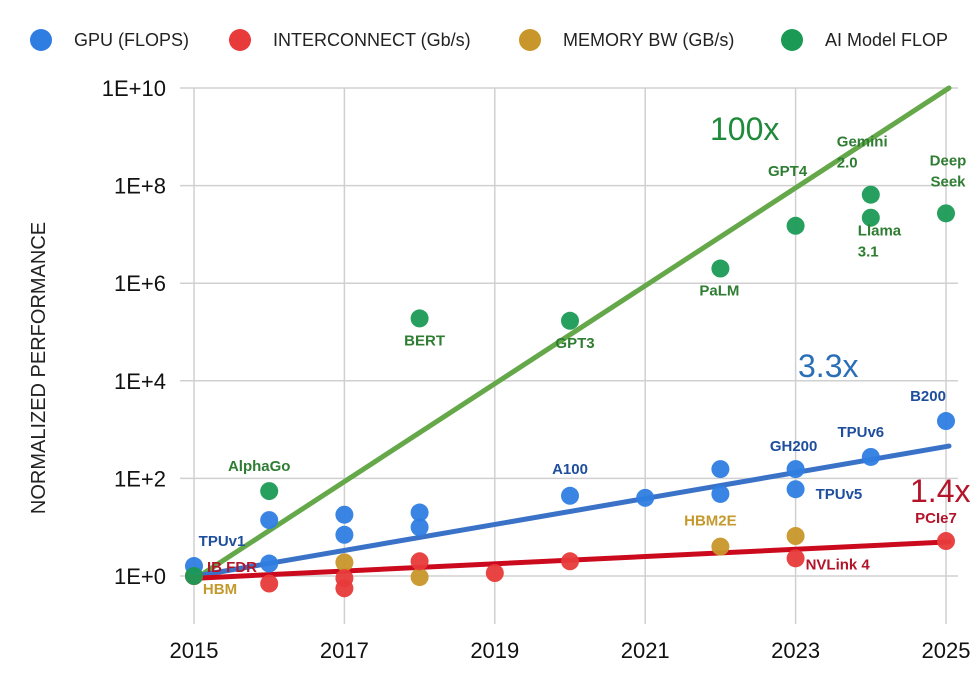 This screenshot has height=685, width=975. Describe the element at coordinates (838, 564) in the screenshot. I see `point-label: NVLink 4` at that location.